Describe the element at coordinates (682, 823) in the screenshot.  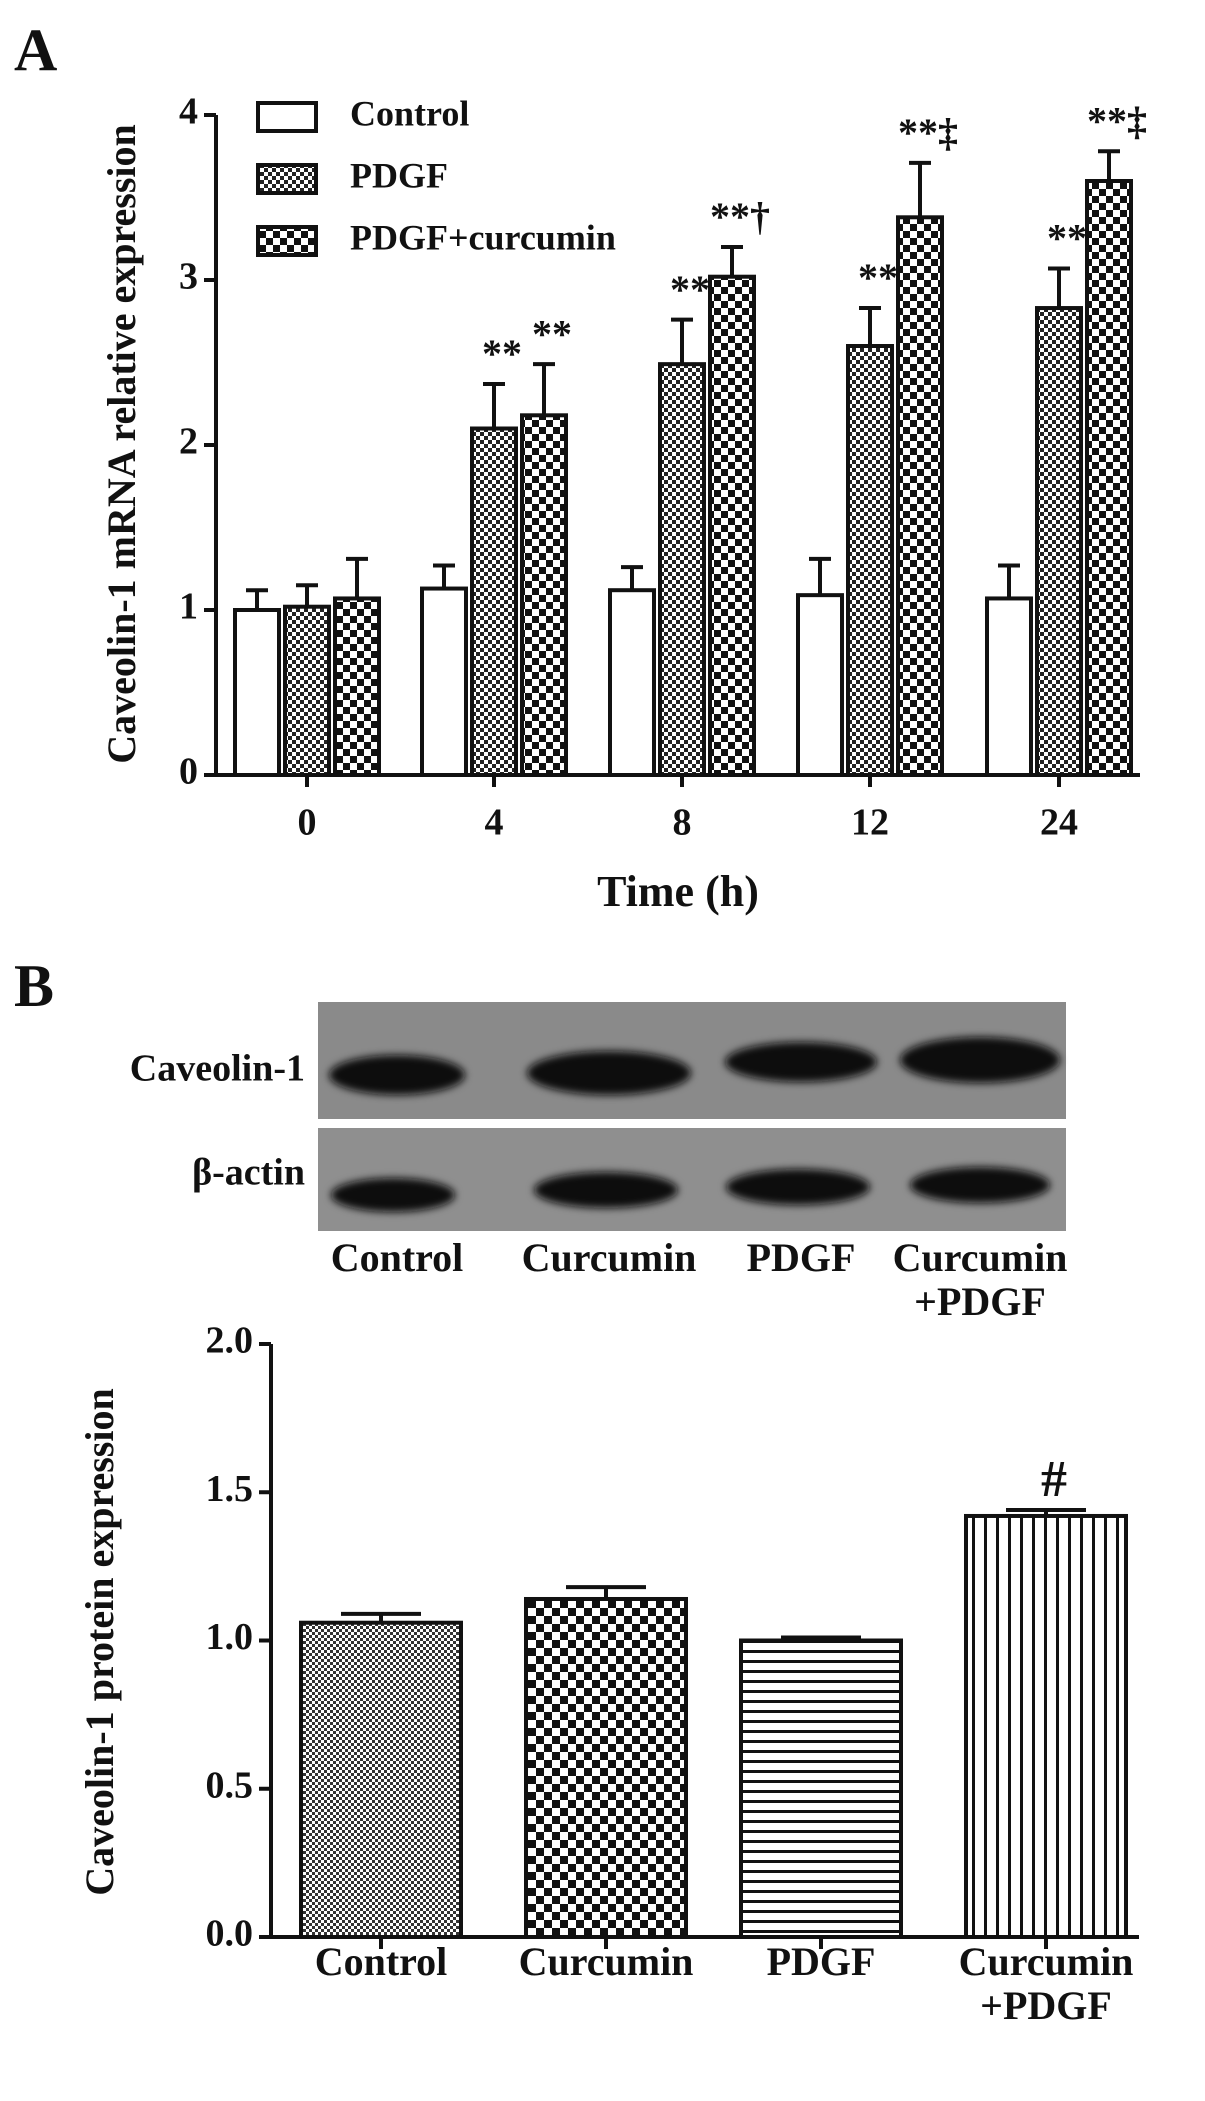
I see `x-tick-label: 8` at that location.